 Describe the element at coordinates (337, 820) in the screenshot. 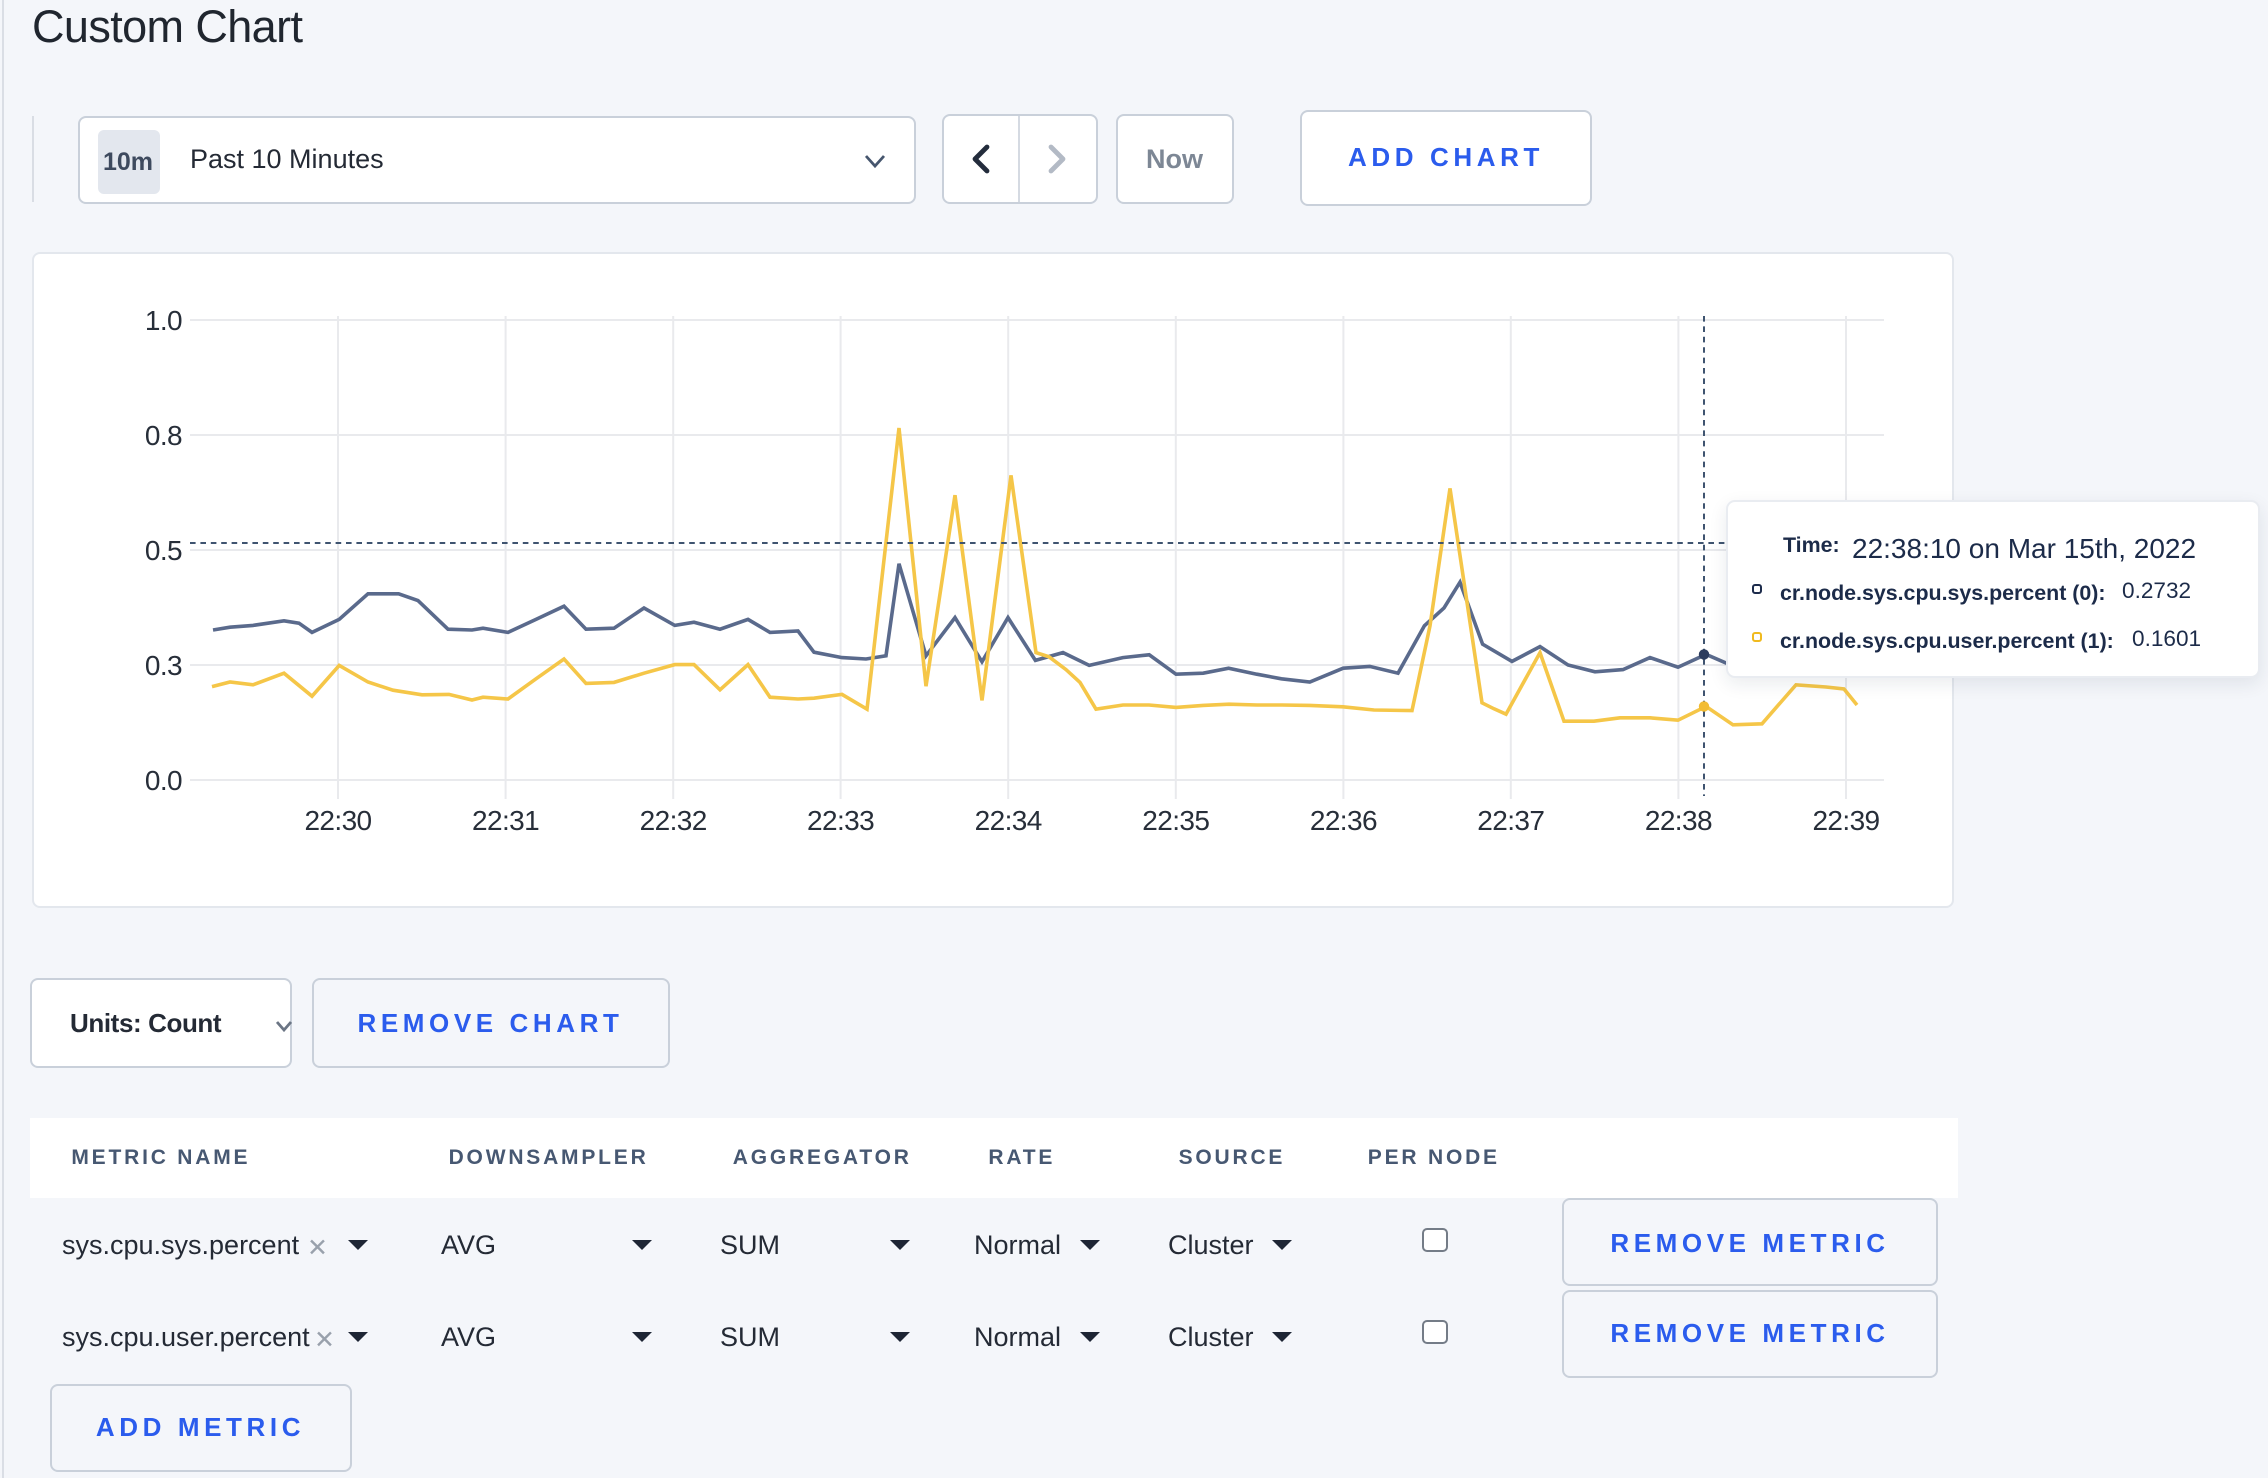

I see `svg-text: 22:30` at that location.